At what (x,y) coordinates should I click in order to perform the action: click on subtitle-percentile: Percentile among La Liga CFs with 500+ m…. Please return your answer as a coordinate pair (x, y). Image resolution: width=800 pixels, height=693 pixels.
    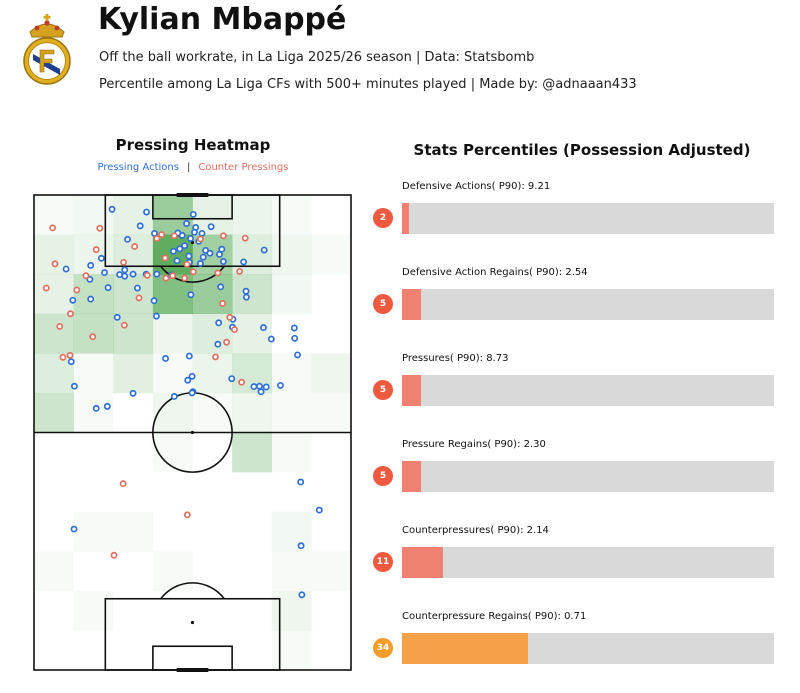
    Looking at the image, I should click on (368, 84).